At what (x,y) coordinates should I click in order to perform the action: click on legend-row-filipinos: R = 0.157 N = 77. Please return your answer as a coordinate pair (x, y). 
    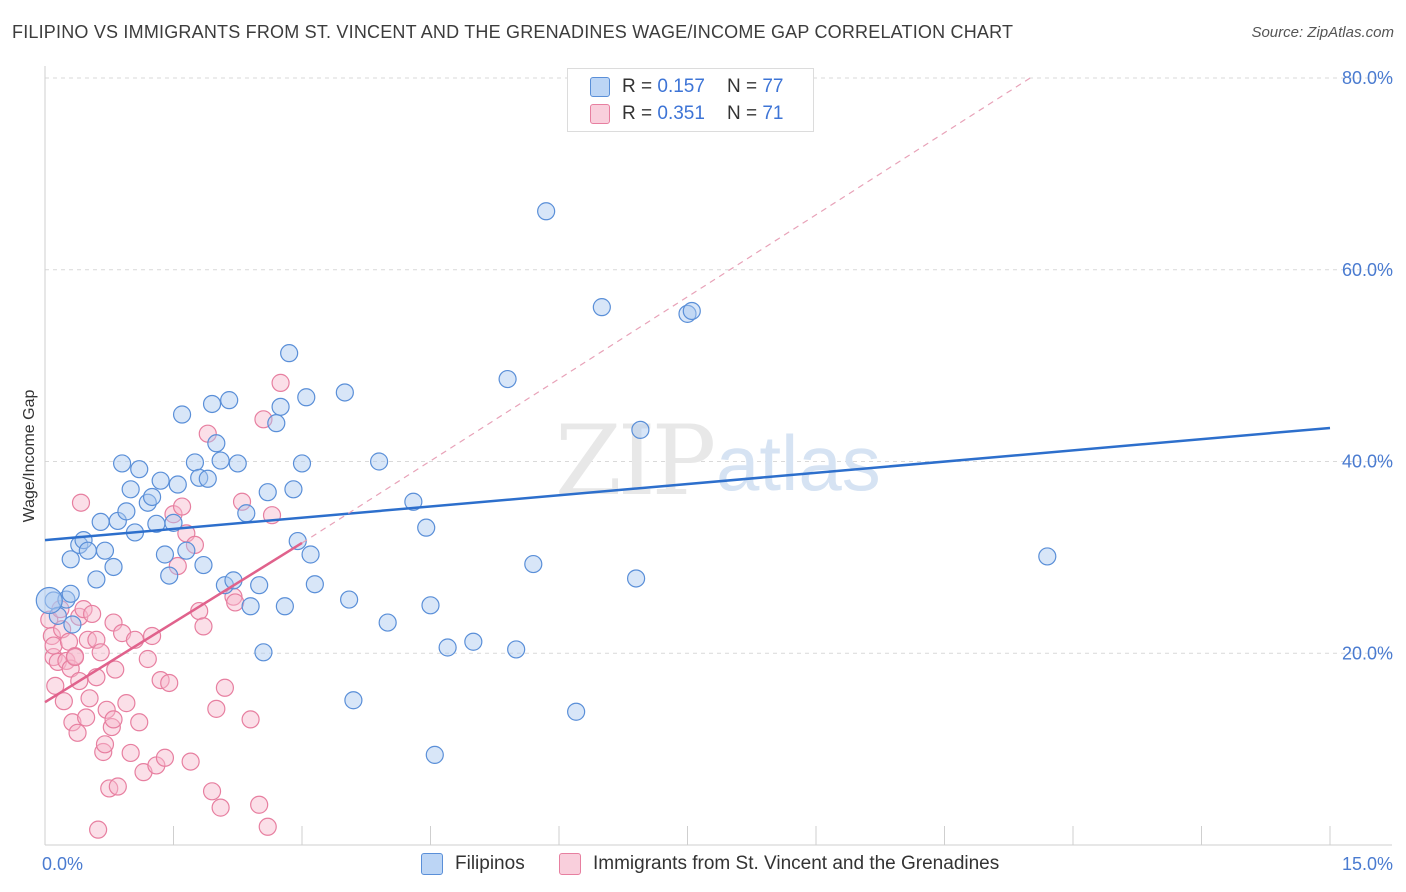
    Looking at the image, I should click on (686, 87).